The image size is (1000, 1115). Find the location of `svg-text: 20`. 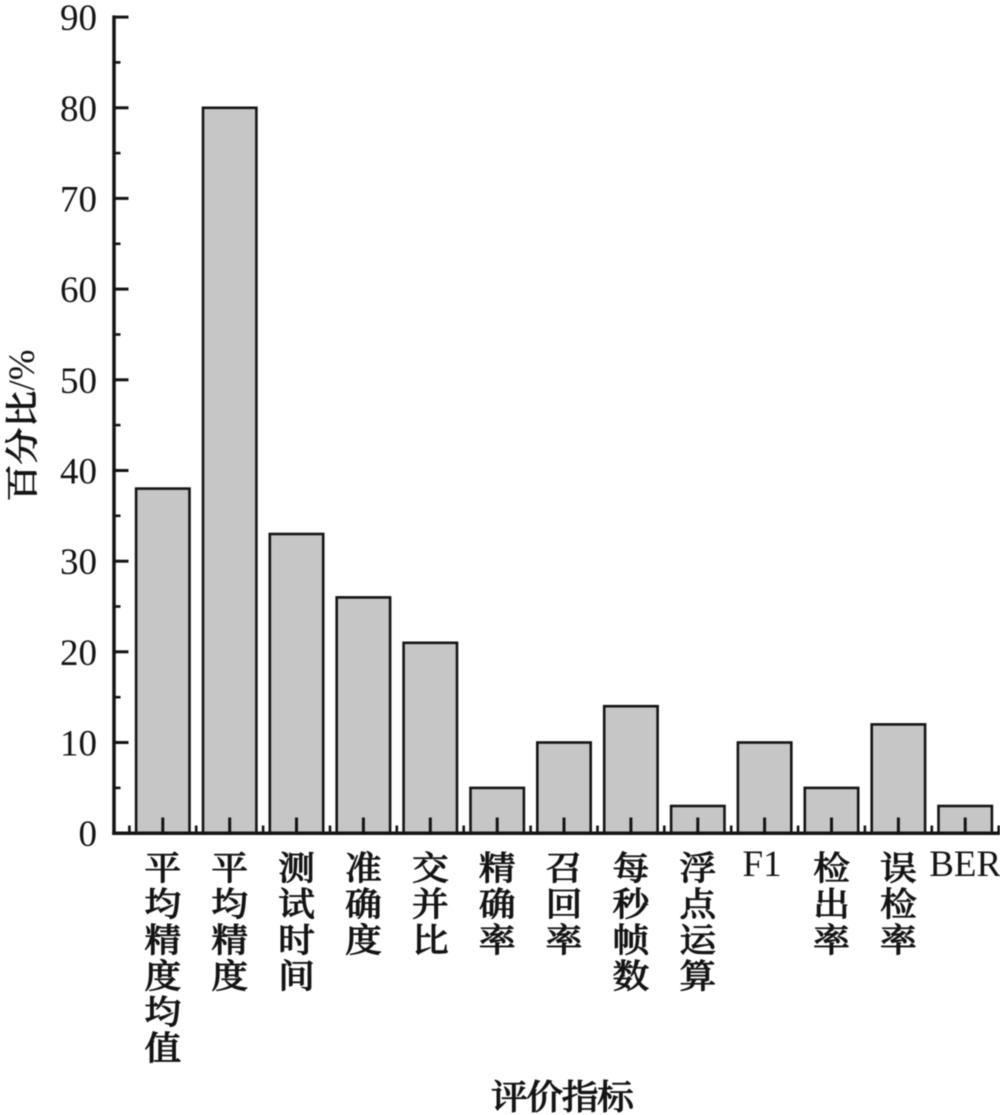

svg-text: 20 is located at coordinates (78, 653).